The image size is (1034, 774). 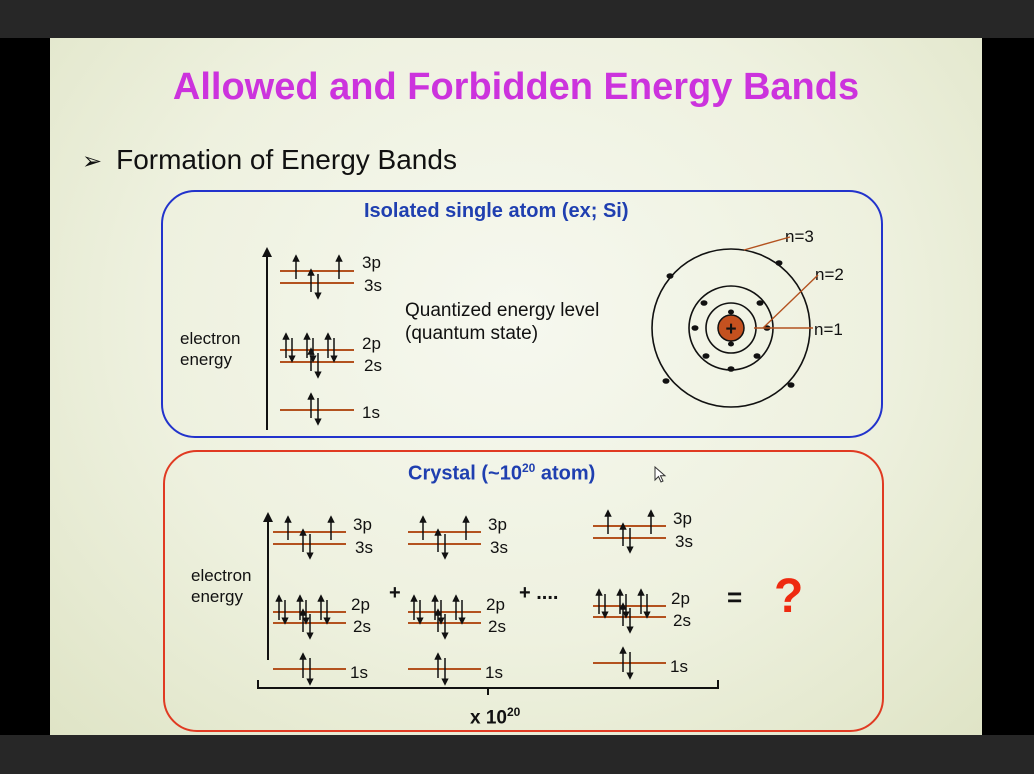 What do you see at coordinates (373, 285) in the screenshot?
I see `isolated-level-3s: 3s` at bounding box center [373, 285].